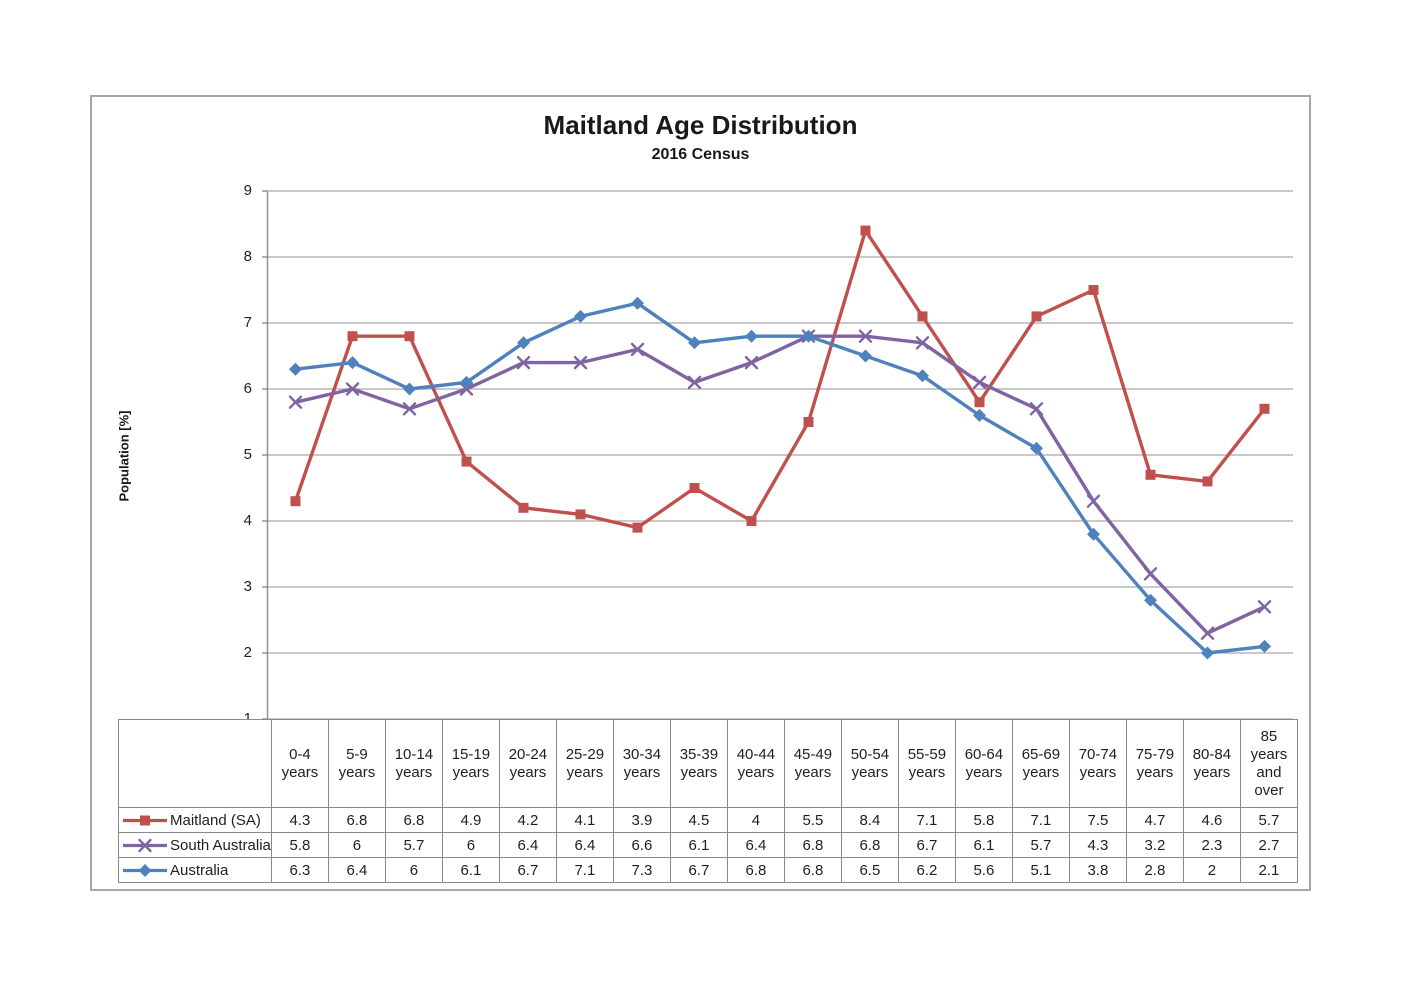 Image resolution: width=1403 pixels, height=991 pixels. I want to click on category-header-cell: 80-84 years, so click(1211, 763).